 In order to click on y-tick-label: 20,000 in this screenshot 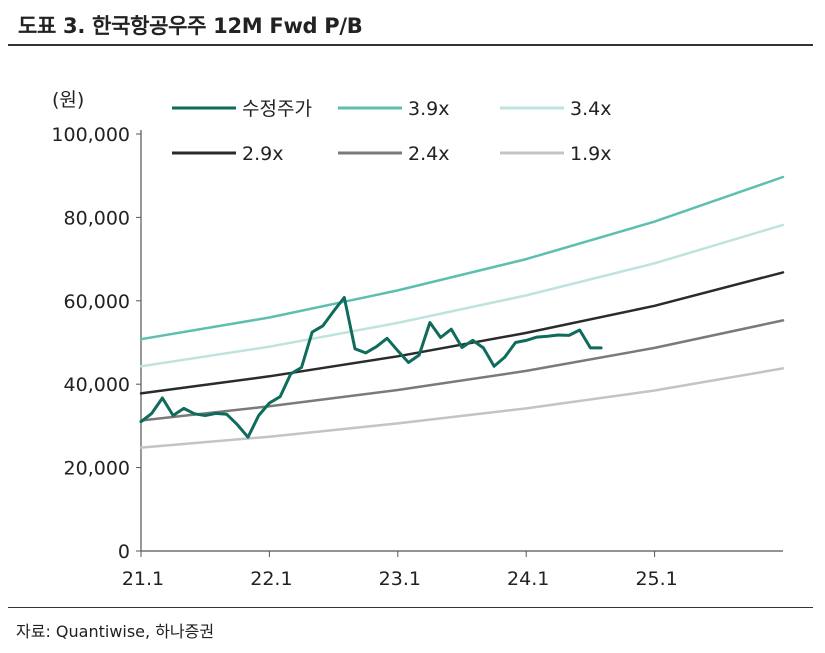, I will do `click(97, 469)`.